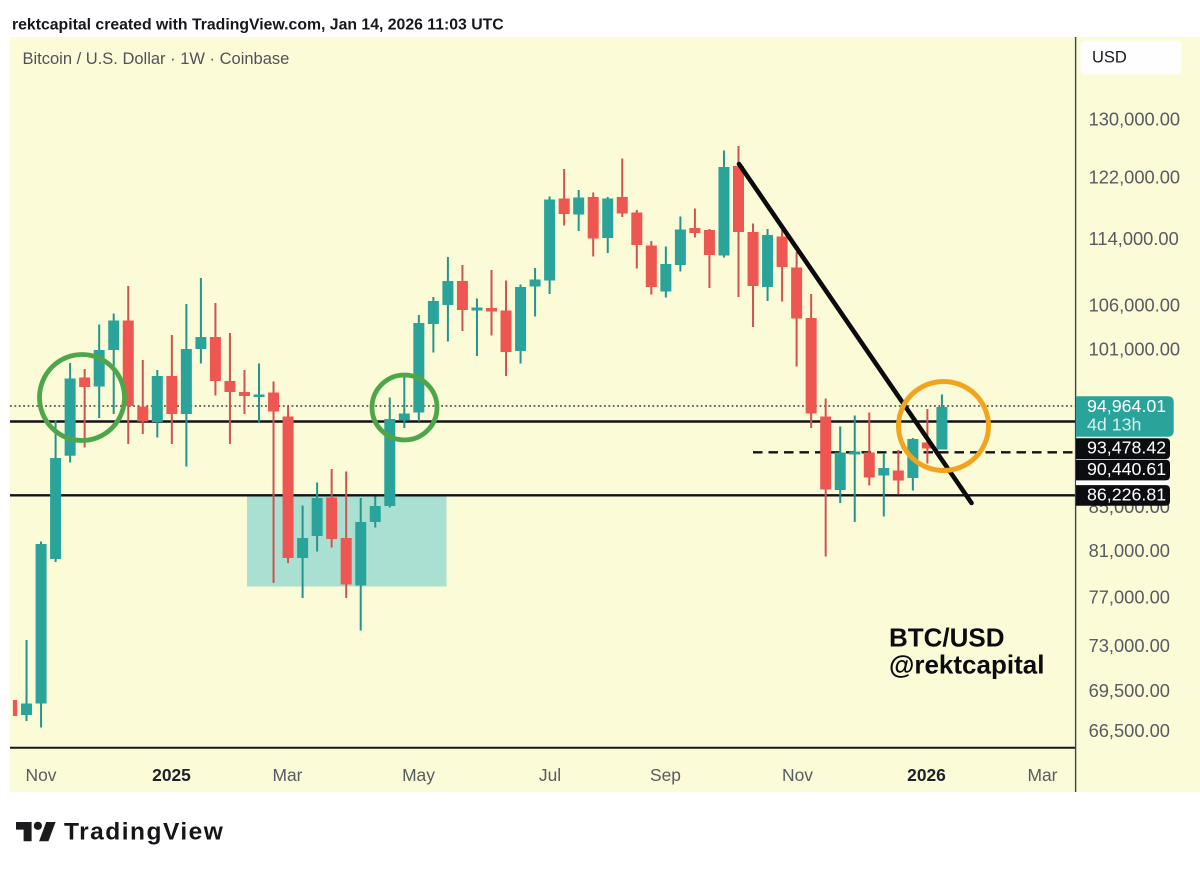  What do you see at coordinates (171, 775) in the screenshot?
I see `svg-text: 2025` at bounding box center [171, 775].